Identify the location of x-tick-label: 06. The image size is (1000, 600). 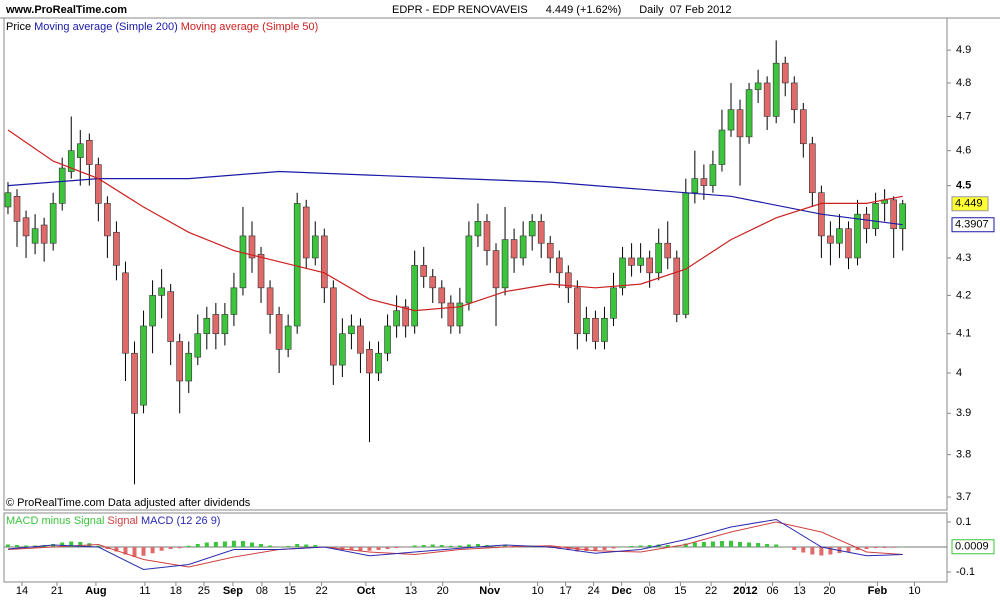
(772, 591).